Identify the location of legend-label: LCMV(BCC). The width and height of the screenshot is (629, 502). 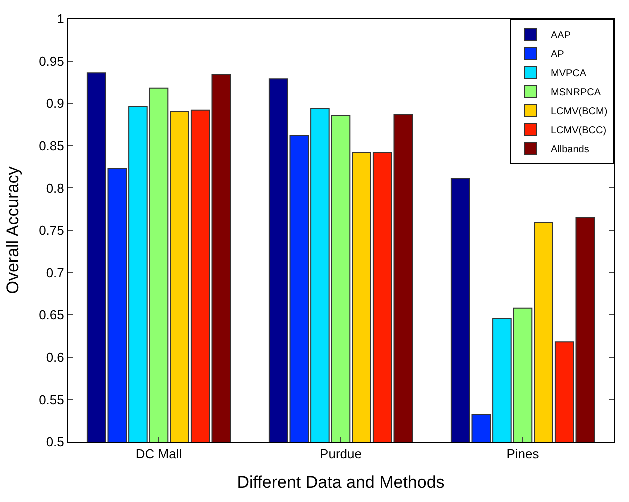
(579, 130).